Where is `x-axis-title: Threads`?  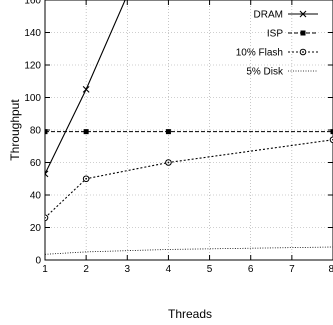
x-axis-title: Threads is located at coordinates (190, 314).